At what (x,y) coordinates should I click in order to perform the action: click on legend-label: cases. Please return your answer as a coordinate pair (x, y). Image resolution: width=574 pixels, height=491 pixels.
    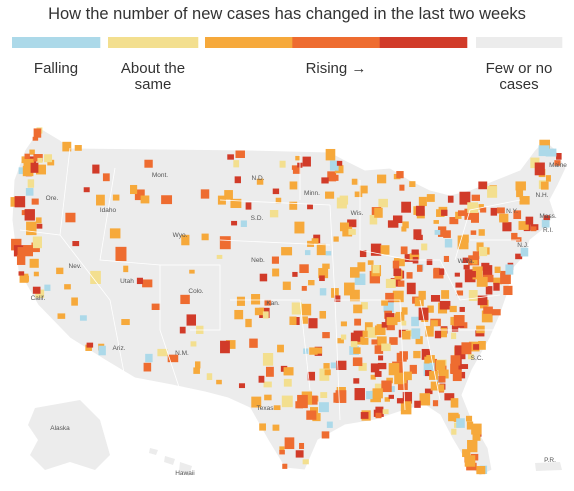
    Looking at the image, I should click on (518, 84).